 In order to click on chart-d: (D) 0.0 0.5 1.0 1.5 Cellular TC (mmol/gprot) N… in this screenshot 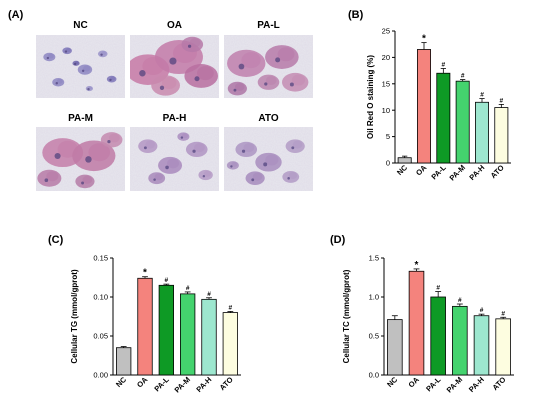, I will do `click(422, 314)`.